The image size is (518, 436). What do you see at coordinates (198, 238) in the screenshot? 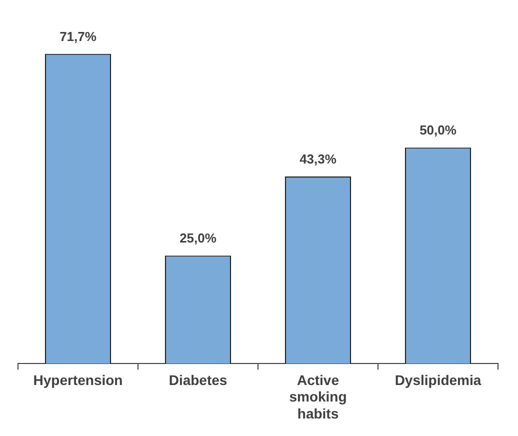
I see `data-label: 25,0%` at bounding box center [198, 238].